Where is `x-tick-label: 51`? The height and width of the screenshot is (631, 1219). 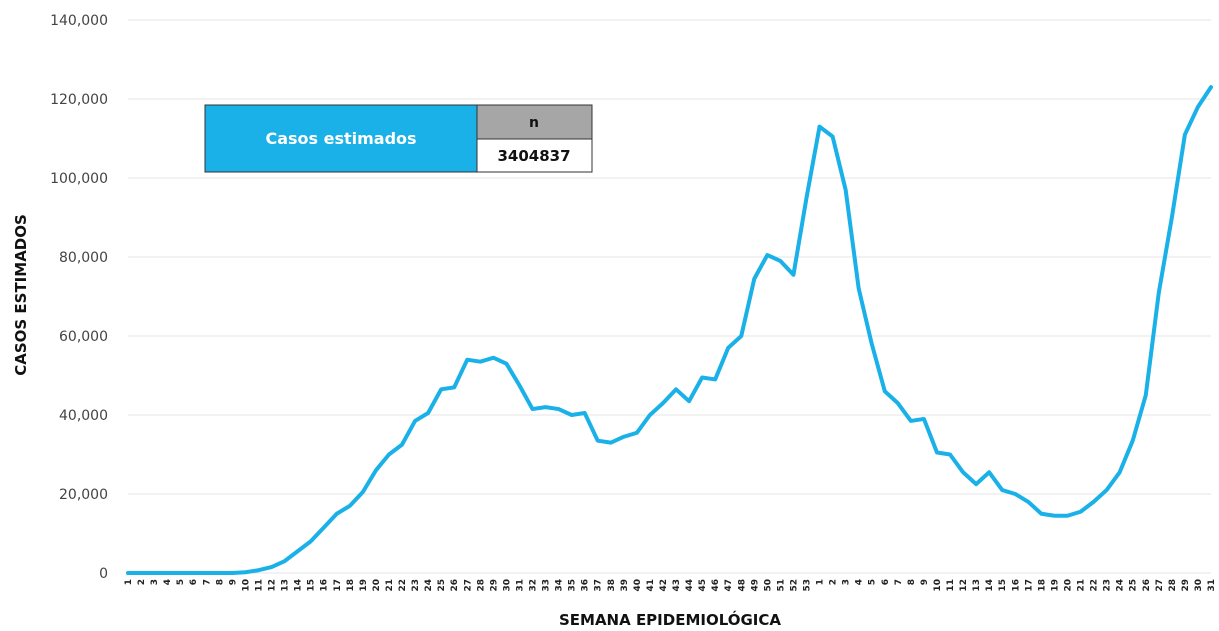
x-tick-label: 51 is located at coordinates (781, 585).